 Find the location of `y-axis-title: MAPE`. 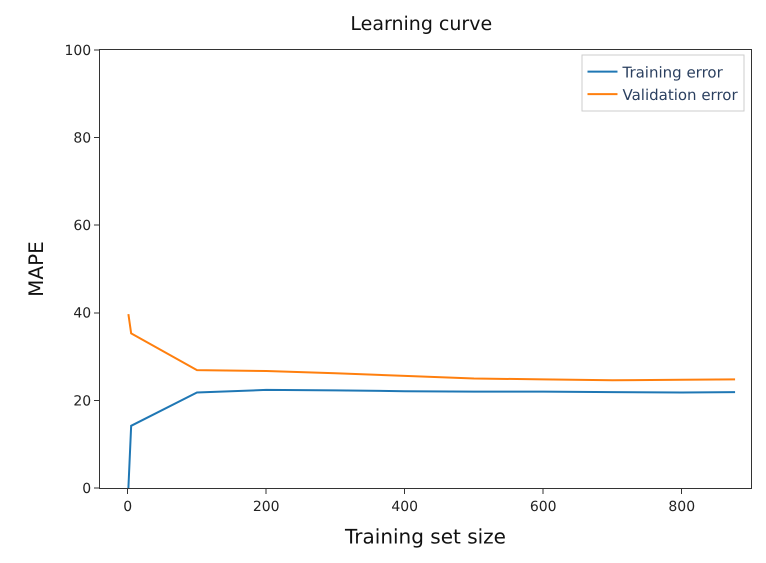

y-axis-title: MAPE is located at coordinates (36, 269).